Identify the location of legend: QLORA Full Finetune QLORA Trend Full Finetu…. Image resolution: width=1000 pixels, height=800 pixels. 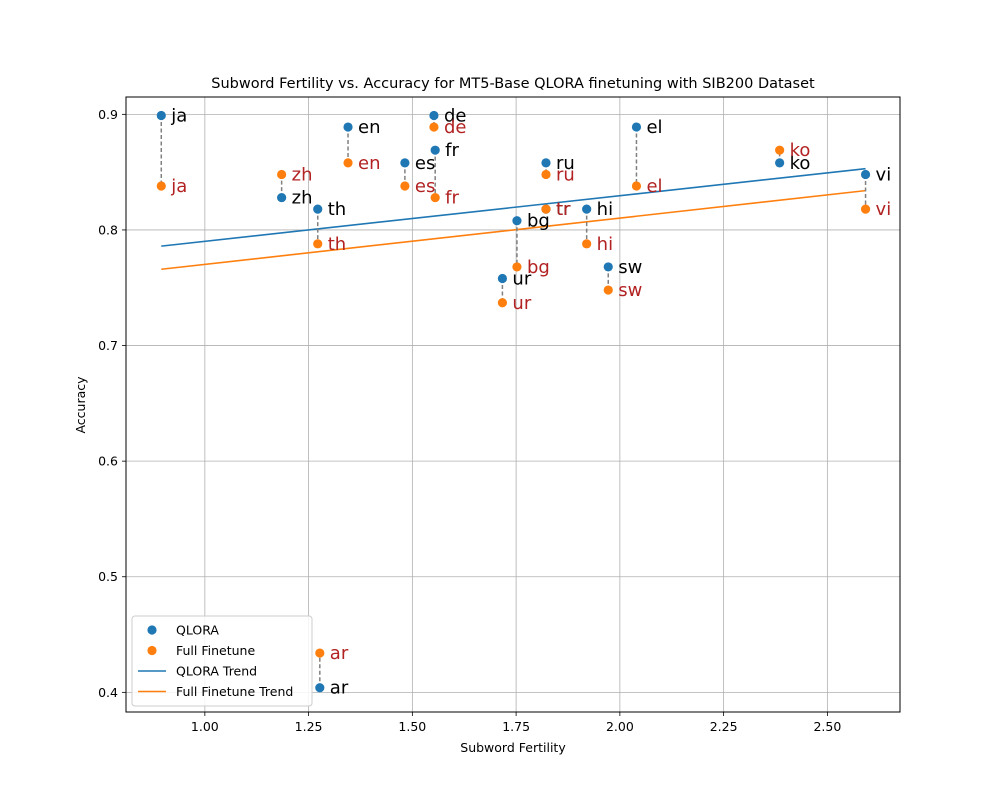
(222, 661).